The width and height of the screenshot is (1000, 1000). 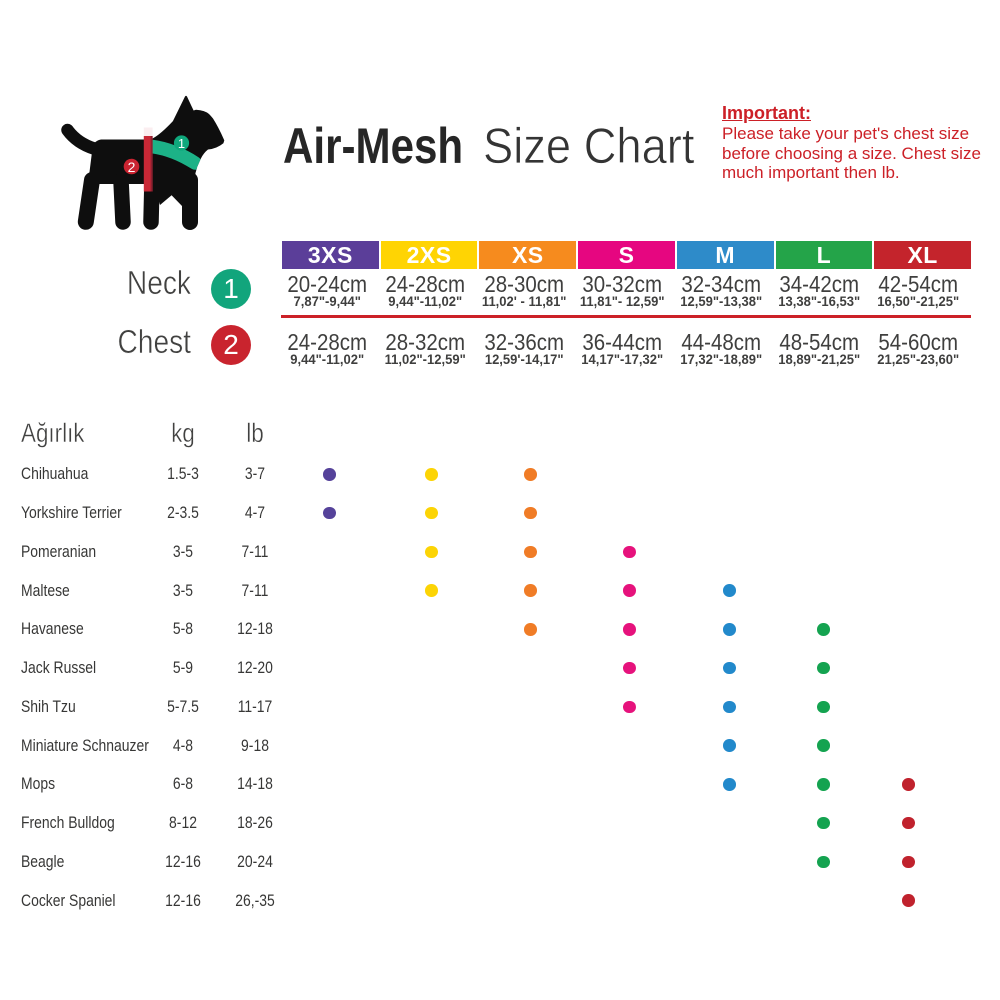 What do you see at coordinates (181, 143) in the screenshot?
I see `svg-text: 1` at bounding box center [181, 143].